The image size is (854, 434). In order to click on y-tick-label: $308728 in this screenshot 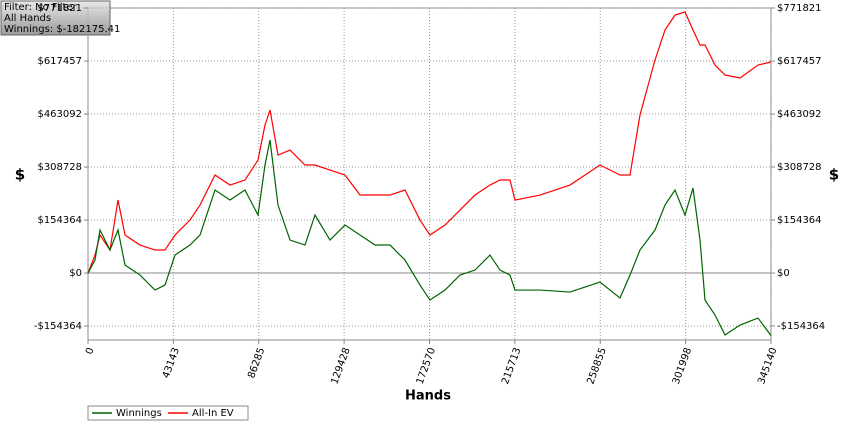, I will do `click(59, 167)`.